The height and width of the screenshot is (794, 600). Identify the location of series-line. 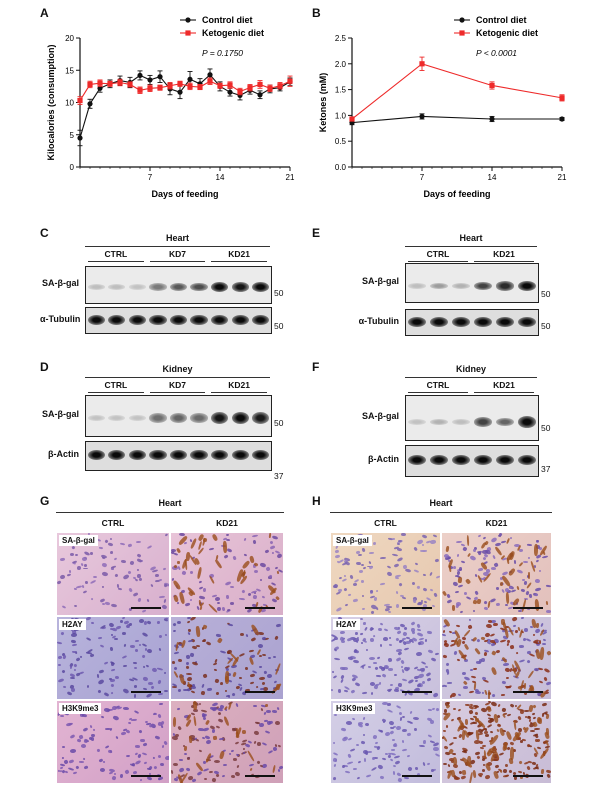
(185, 106).